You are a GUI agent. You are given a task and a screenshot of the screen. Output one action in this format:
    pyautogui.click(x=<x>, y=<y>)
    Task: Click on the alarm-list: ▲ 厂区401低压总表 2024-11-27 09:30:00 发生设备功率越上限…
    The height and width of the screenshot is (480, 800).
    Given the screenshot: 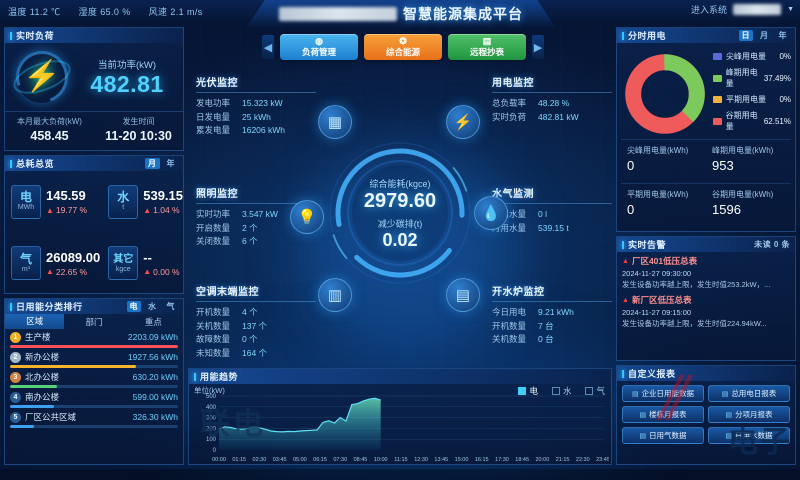 What is the action you would take?
    pyautogui.click(x=706, y=294)
    